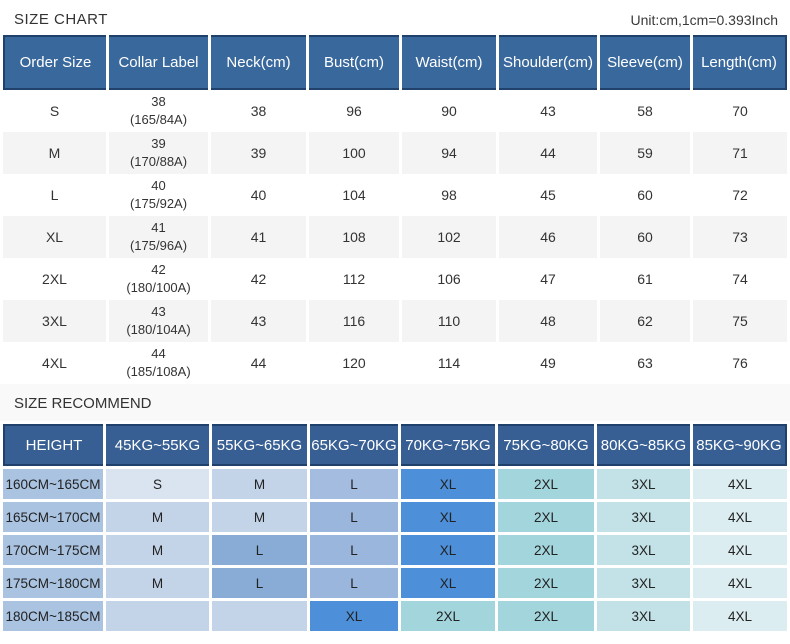 This screenshot has height=644, width=790. I want to click on collar-label-cell: 38 (165/84A), so click(158, 111).